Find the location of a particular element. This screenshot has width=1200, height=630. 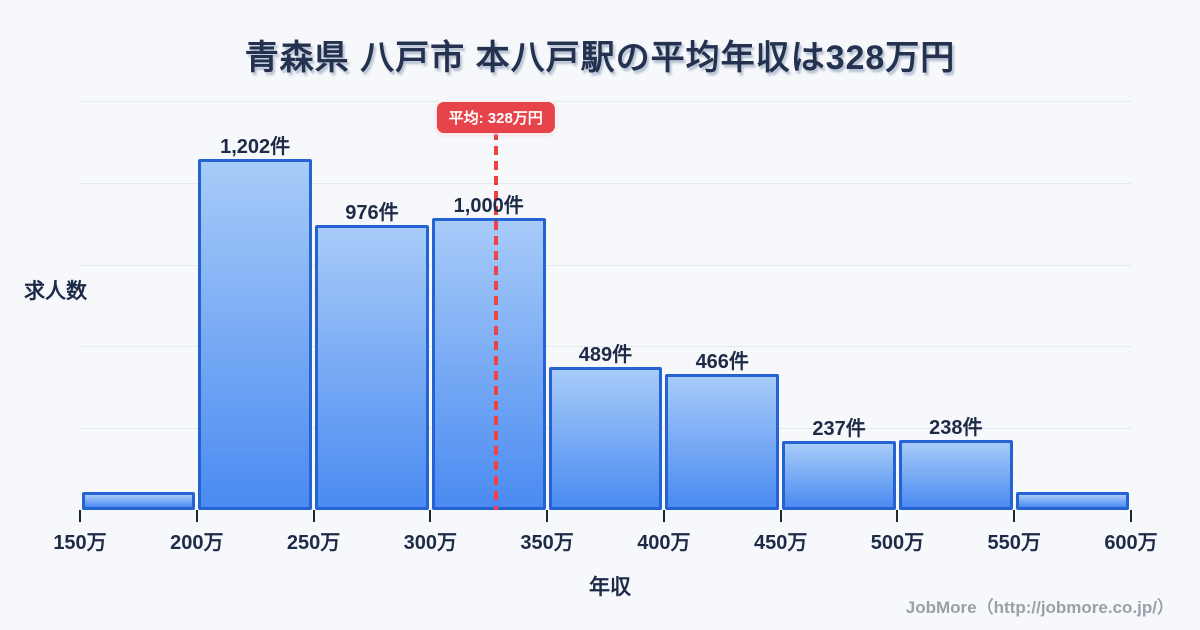

x-tick-label: 400万 is located at coordinates (664, 543).